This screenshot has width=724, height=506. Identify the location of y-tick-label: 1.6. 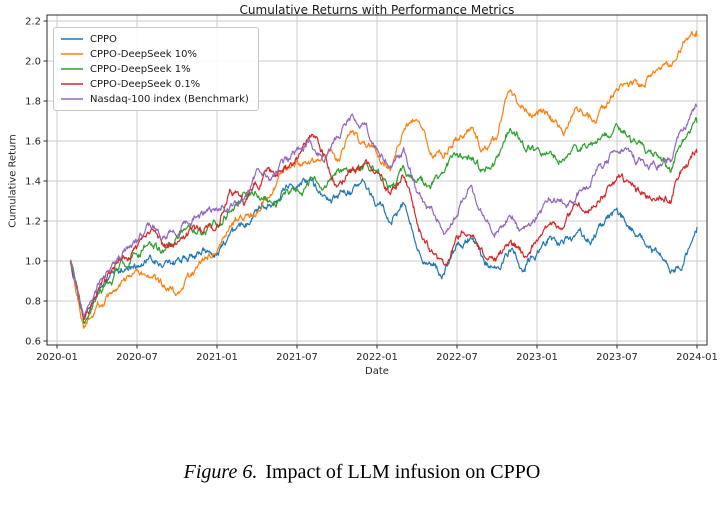
(33, 142).